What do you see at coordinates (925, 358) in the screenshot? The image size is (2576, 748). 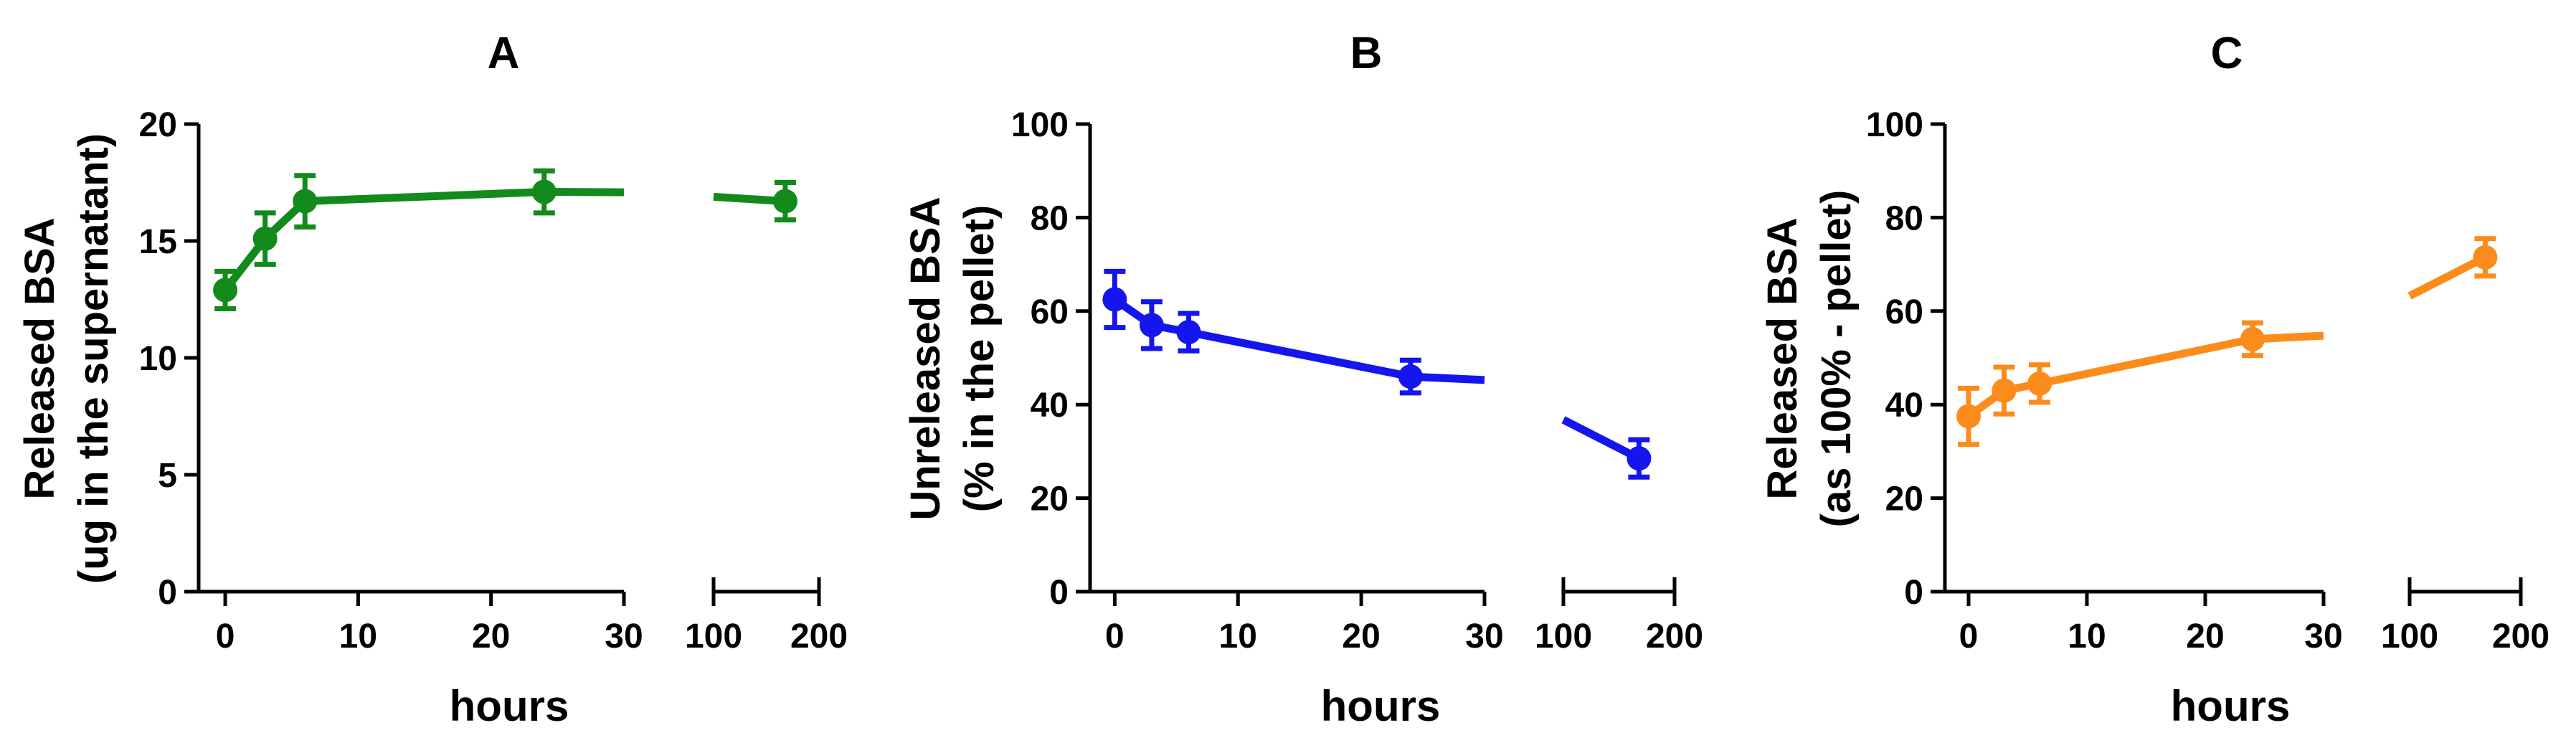 I see `y-axis-label-line-1: Unreleased BSA` at bounding box center [925, 358].